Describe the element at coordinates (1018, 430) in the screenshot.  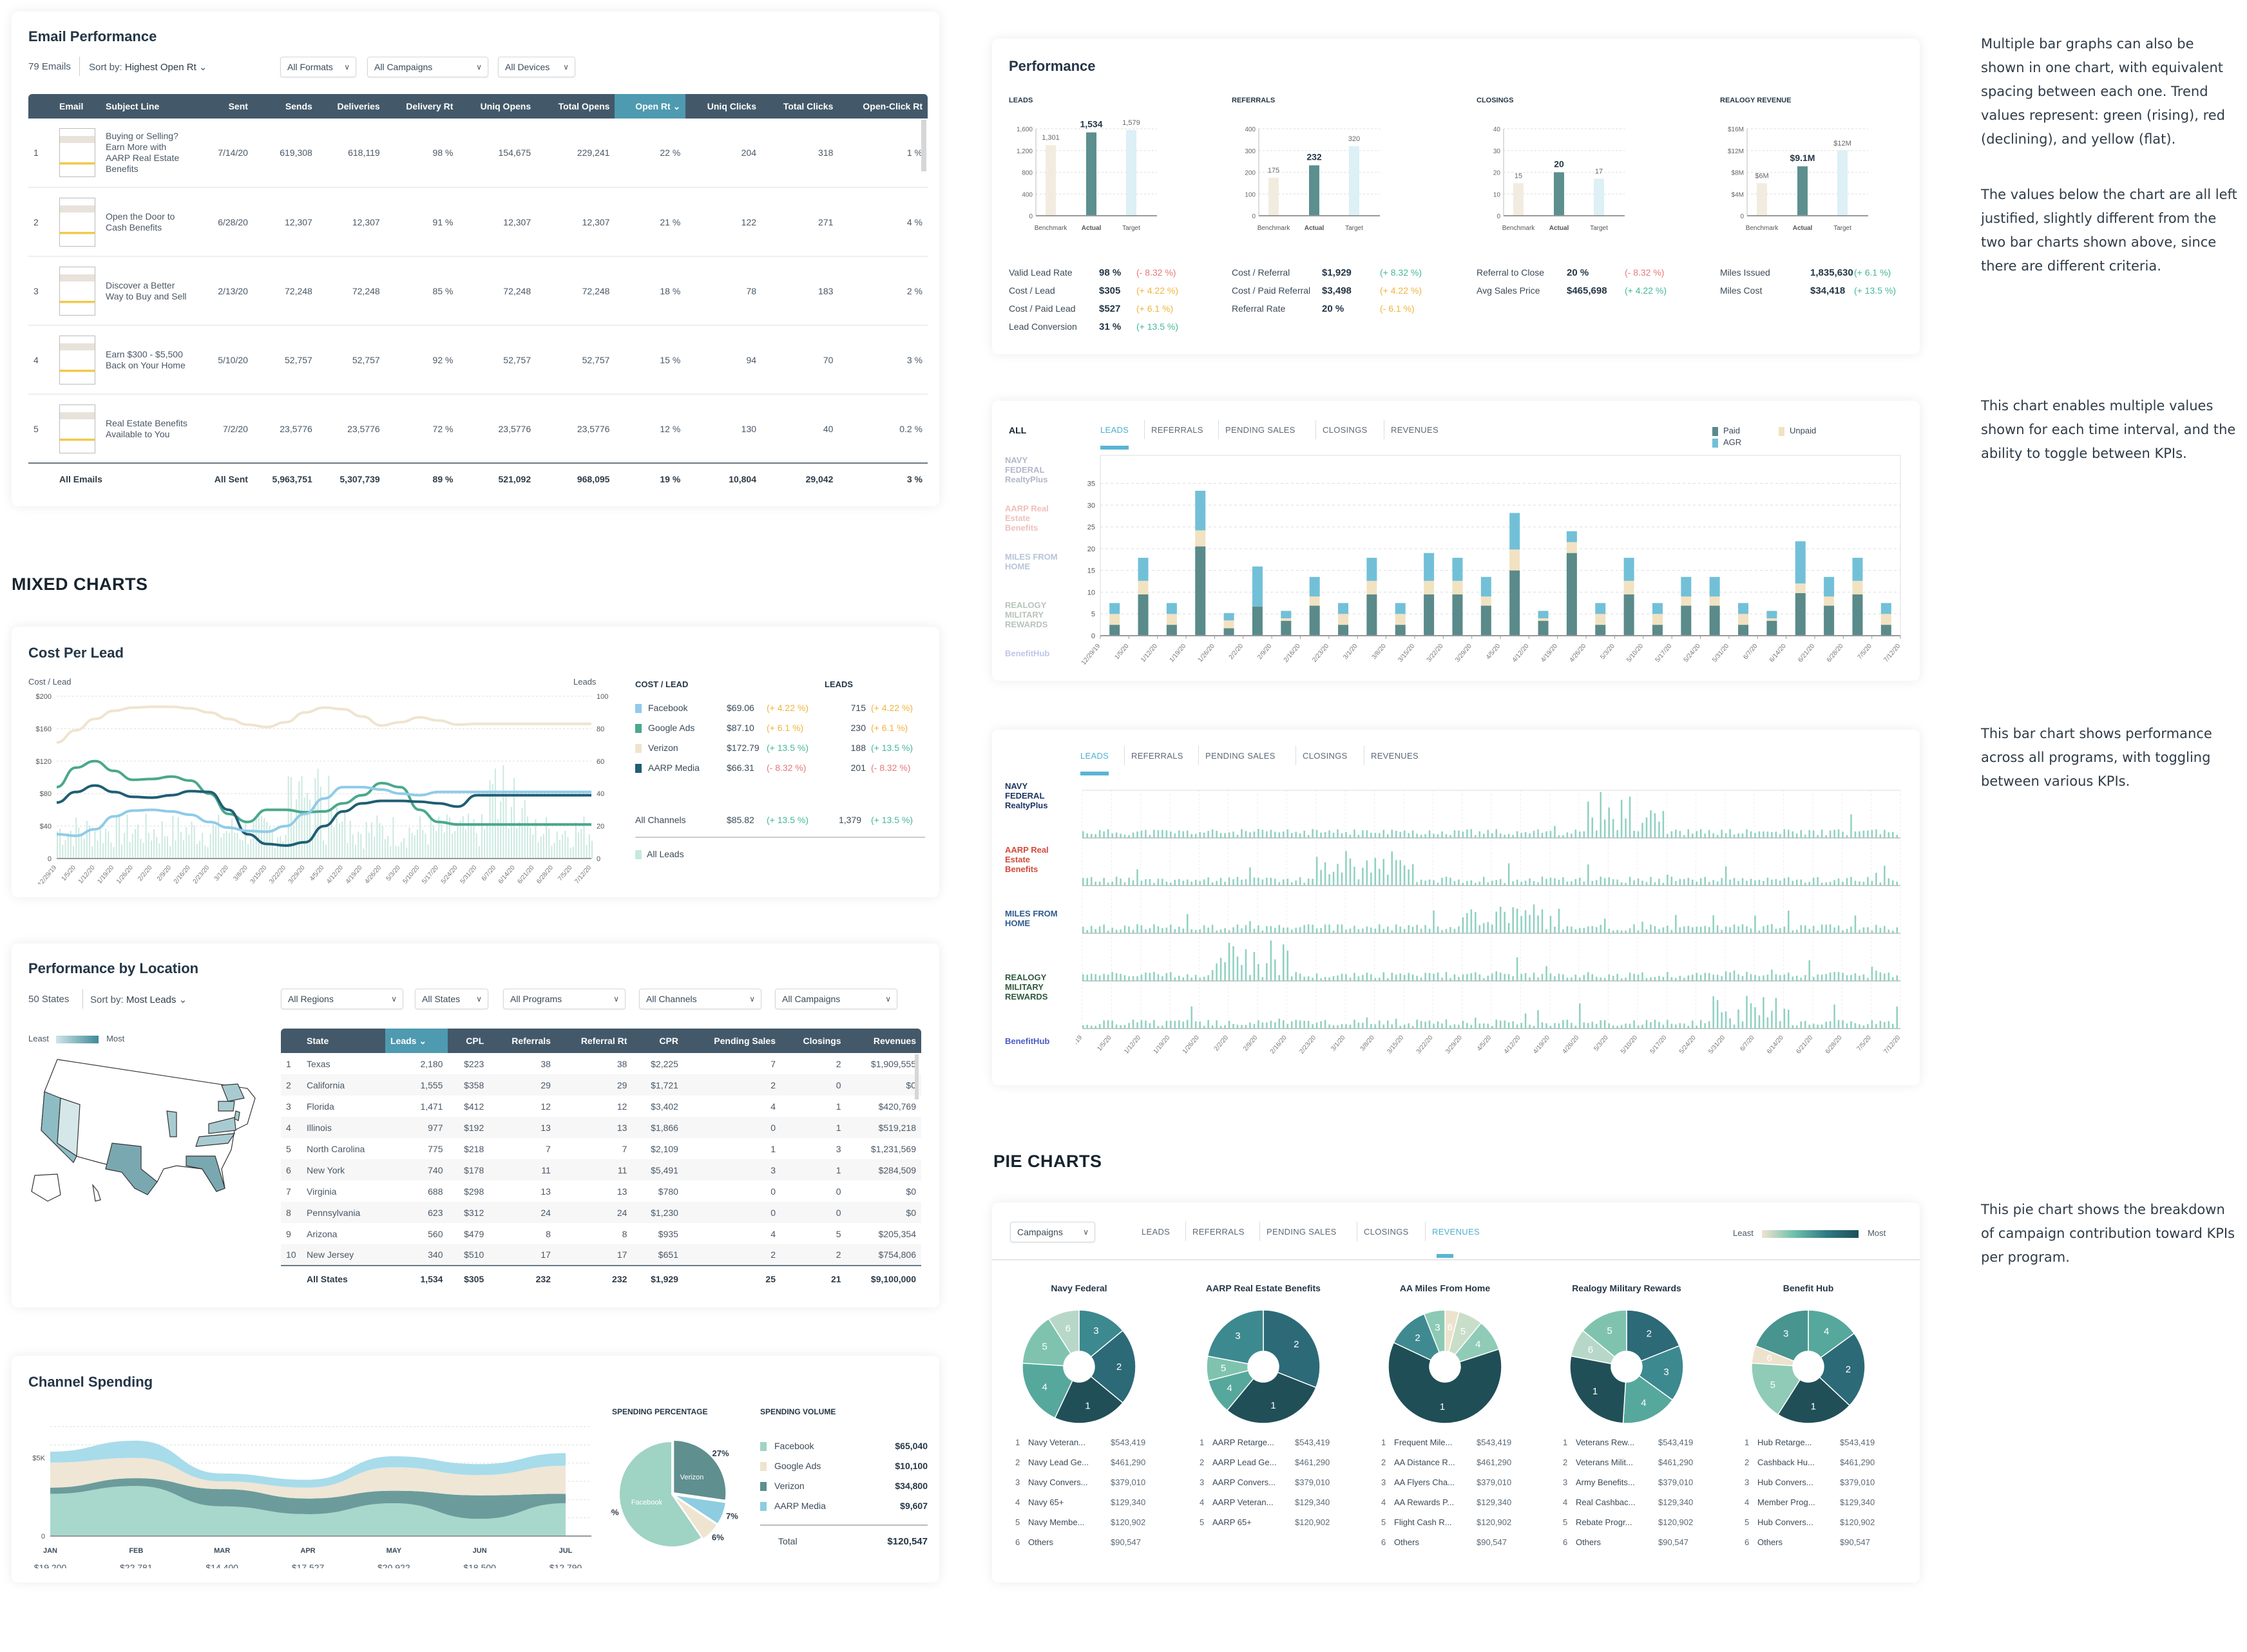
I see `all-programs-label: ALL` at that location.